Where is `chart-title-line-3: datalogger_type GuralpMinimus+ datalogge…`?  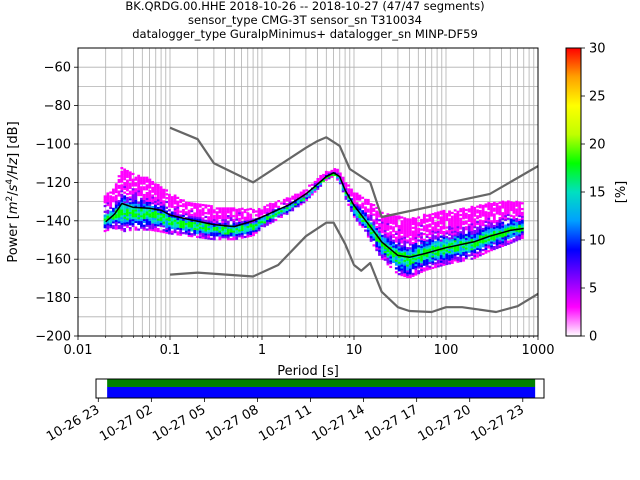
chart-title-line-3: datalogger_type GuralpMinimus+ datalogge… is located at coordinates (305, 34).